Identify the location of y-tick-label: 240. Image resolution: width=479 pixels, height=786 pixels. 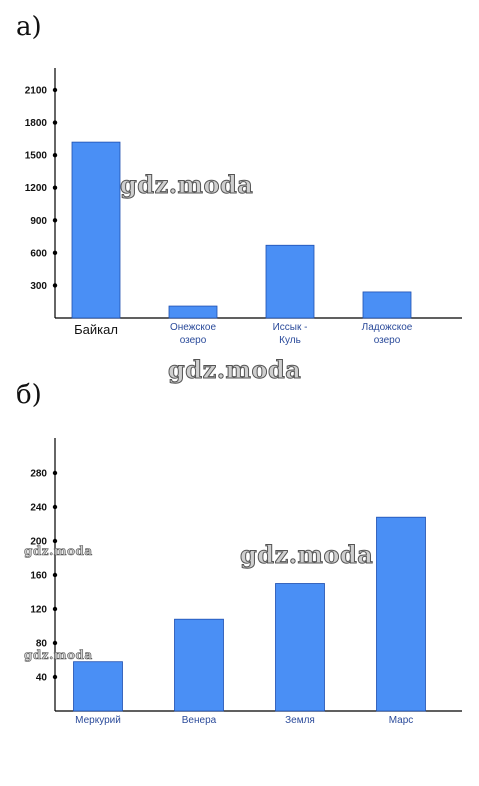
(38, 508).